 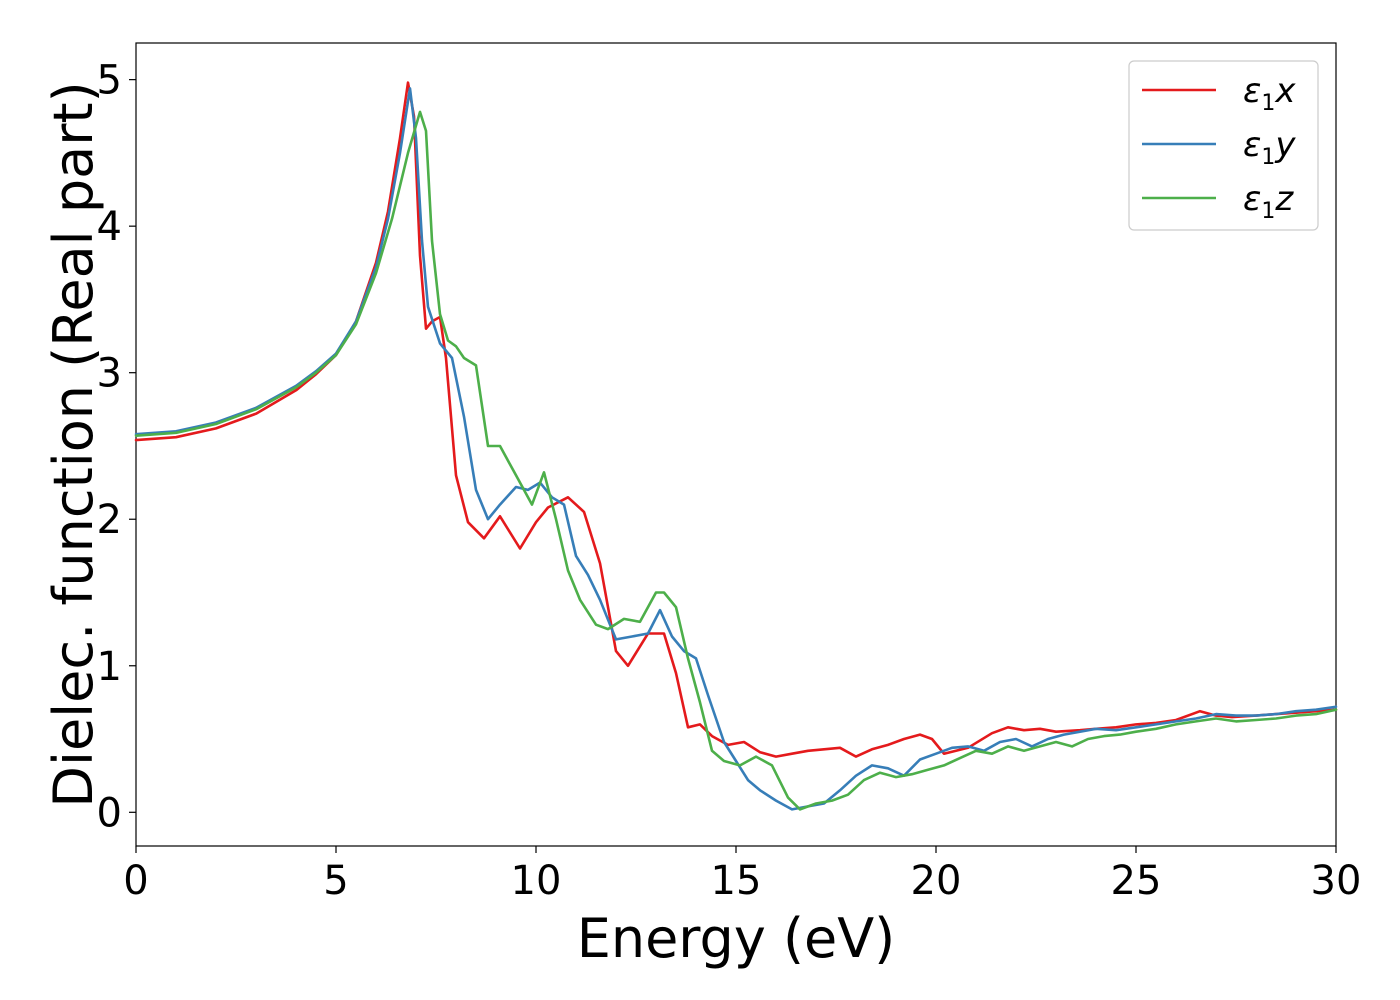 What do you see at coordinates (736, 881) in the screenshot?
I see `x-tick-label: 15` at bounding box center [736, 881].